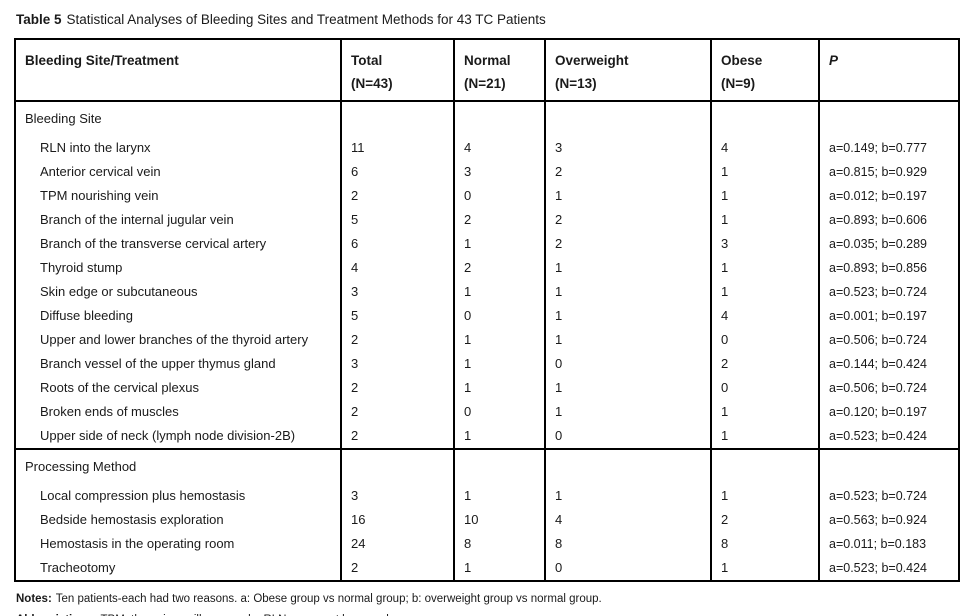 The image size is (977, 616). I want to click on row-label: Skin edge or subcutaneous, so click(119, 291).